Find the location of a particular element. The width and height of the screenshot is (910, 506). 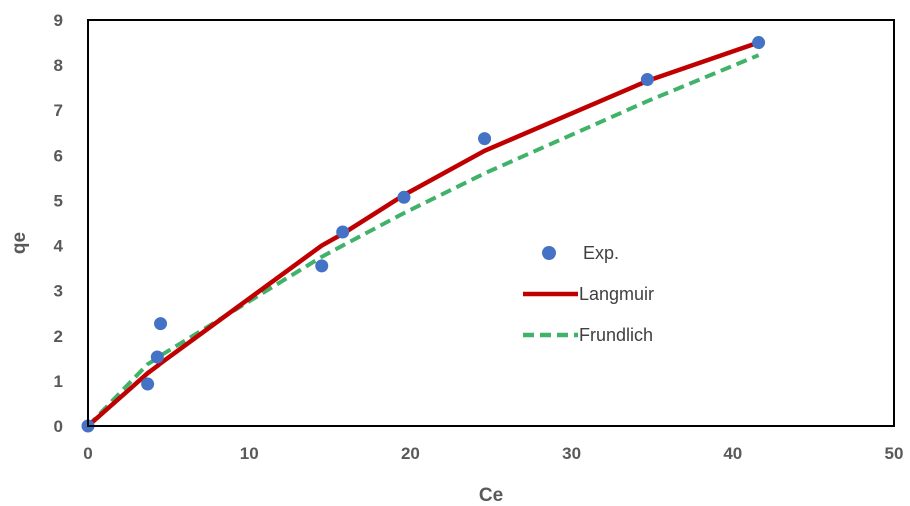

y-tick-label: 2 is located at coordinates (58, 336).